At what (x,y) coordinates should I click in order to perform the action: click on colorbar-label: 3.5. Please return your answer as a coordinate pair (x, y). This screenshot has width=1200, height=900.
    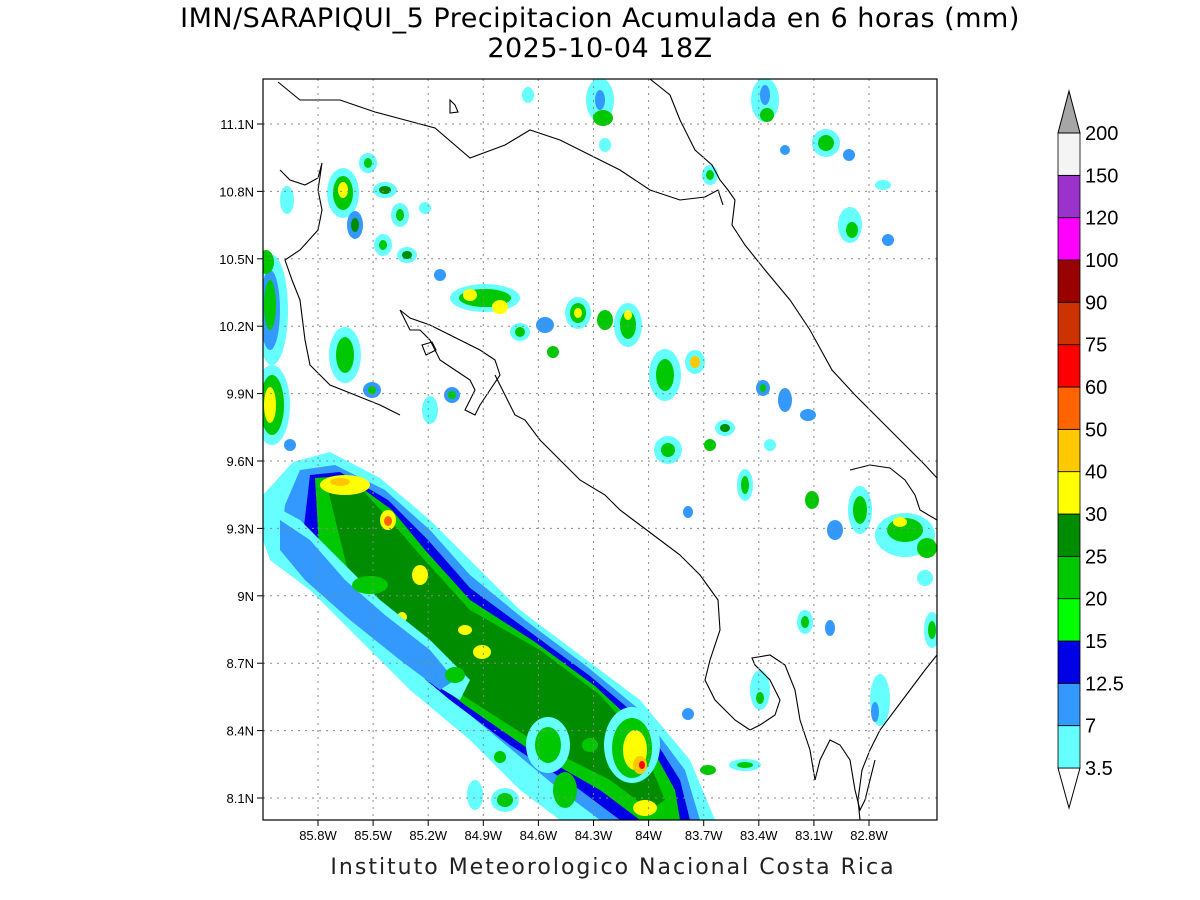
    Looking at the image, I should click on (1099, 769).